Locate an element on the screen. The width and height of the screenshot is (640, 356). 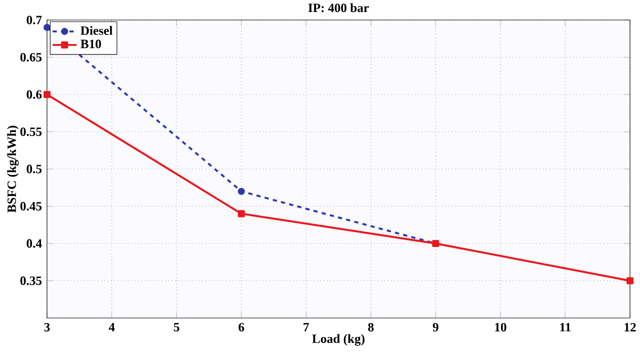
legend-label: Diesel is located at coordinates (96, 30).